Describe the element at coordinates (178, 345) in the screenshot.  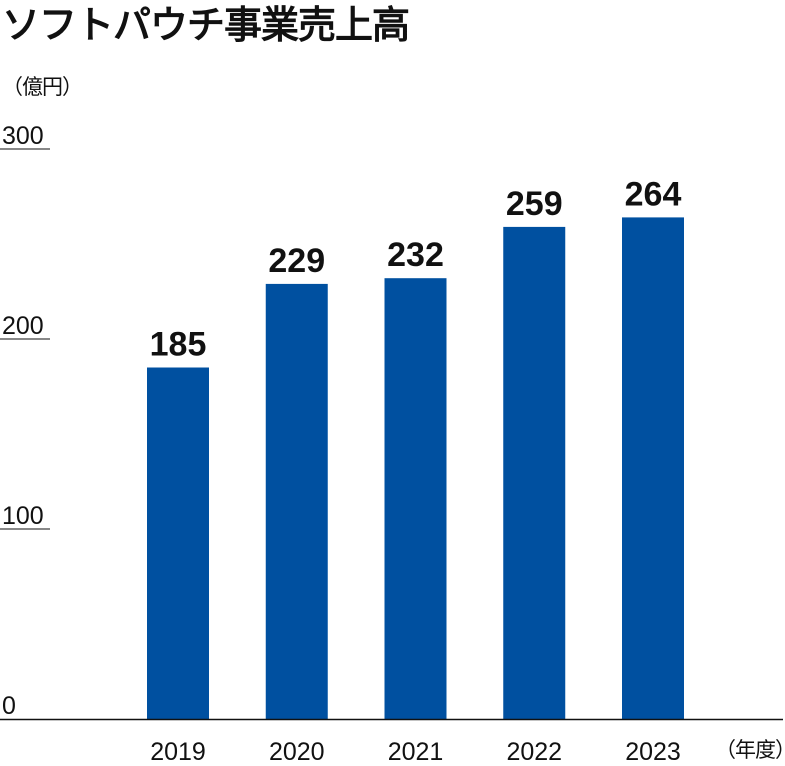
I see `data-label: 185` at that location.